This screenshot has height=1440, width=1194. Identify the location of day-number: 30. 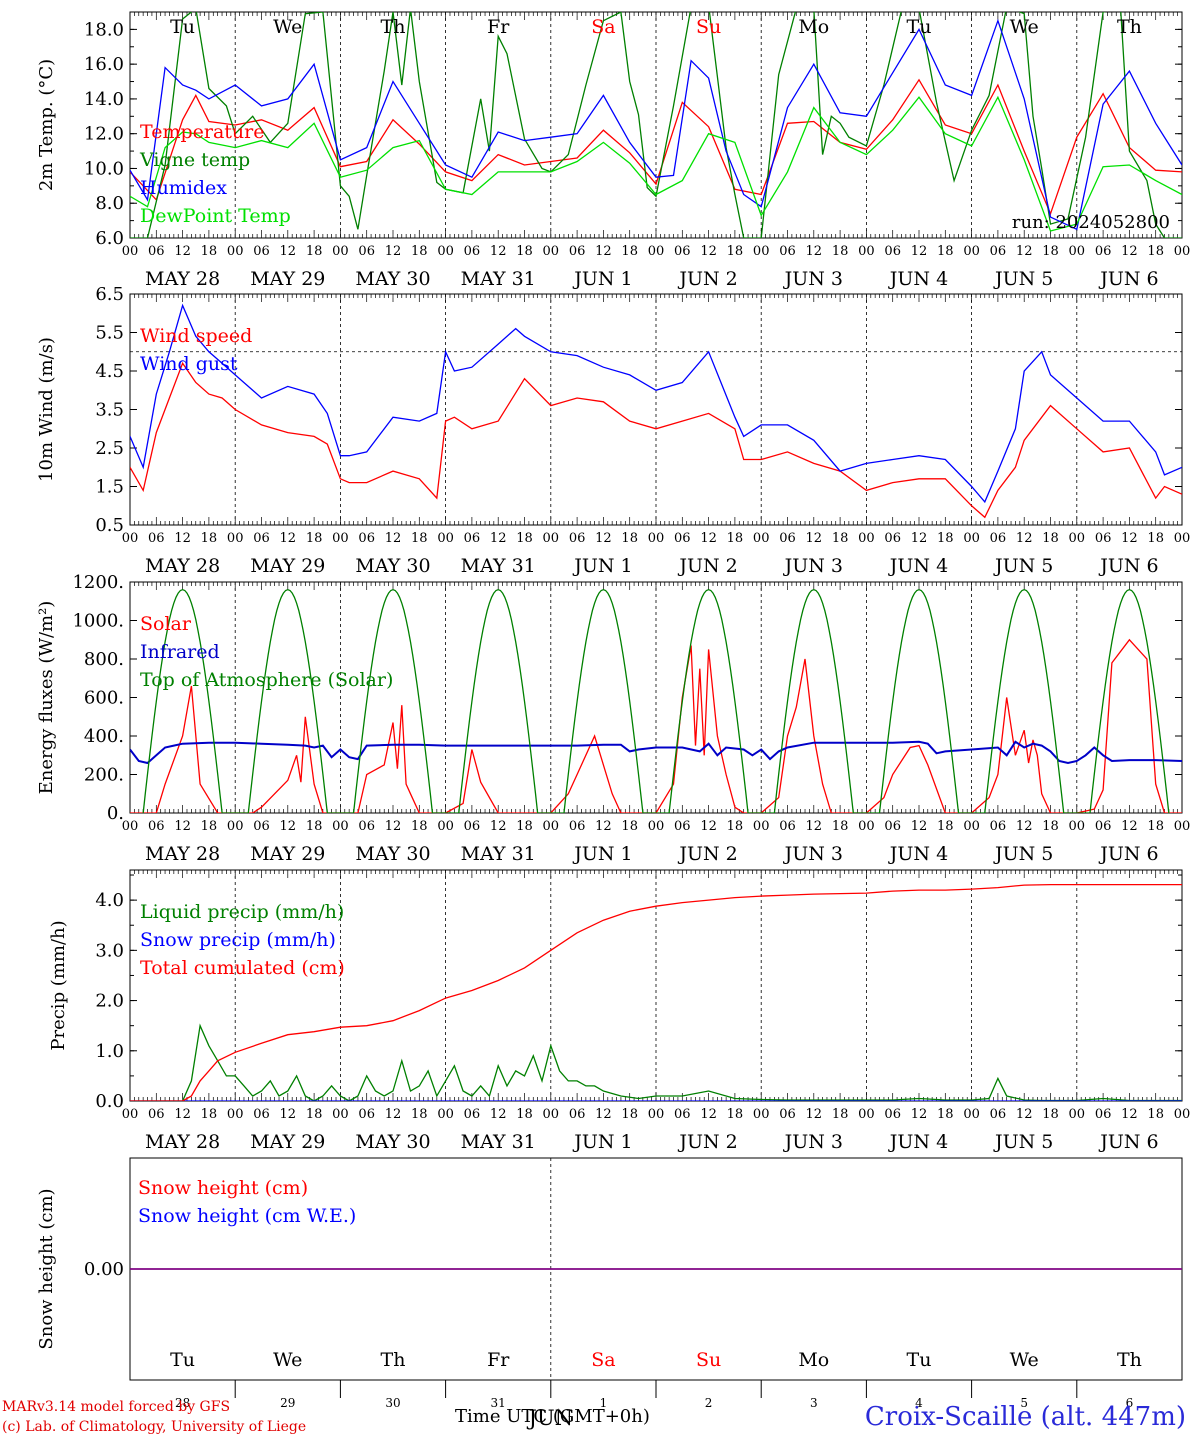
(392, 1403).